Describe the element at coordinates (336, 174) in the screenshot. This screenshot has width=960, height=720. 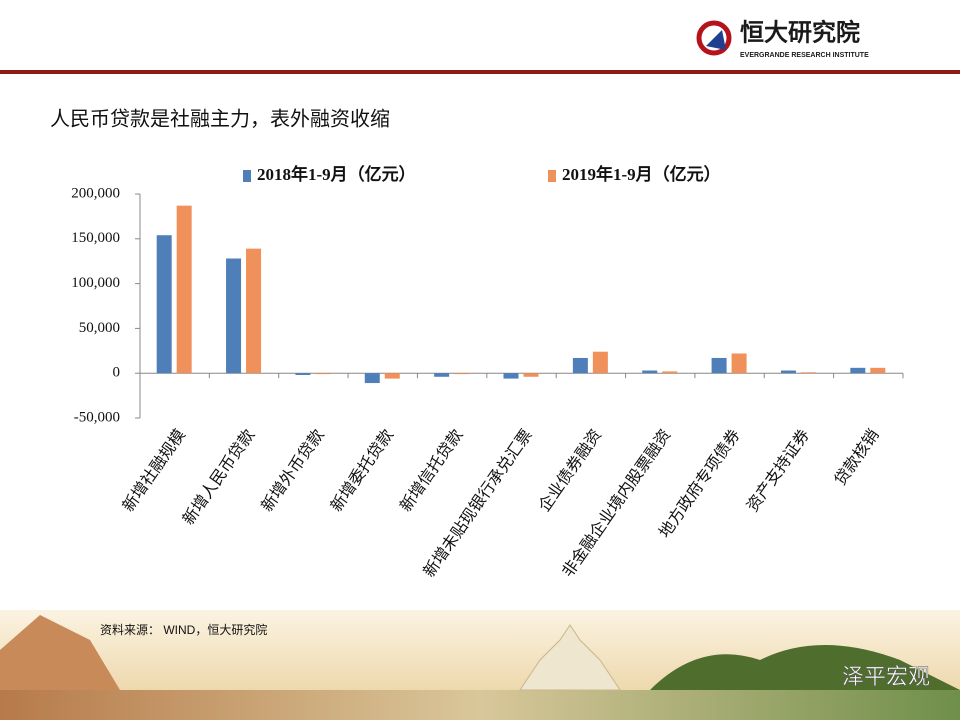
I see `legend-label: 2018年1-9月（亿元）` at that location.